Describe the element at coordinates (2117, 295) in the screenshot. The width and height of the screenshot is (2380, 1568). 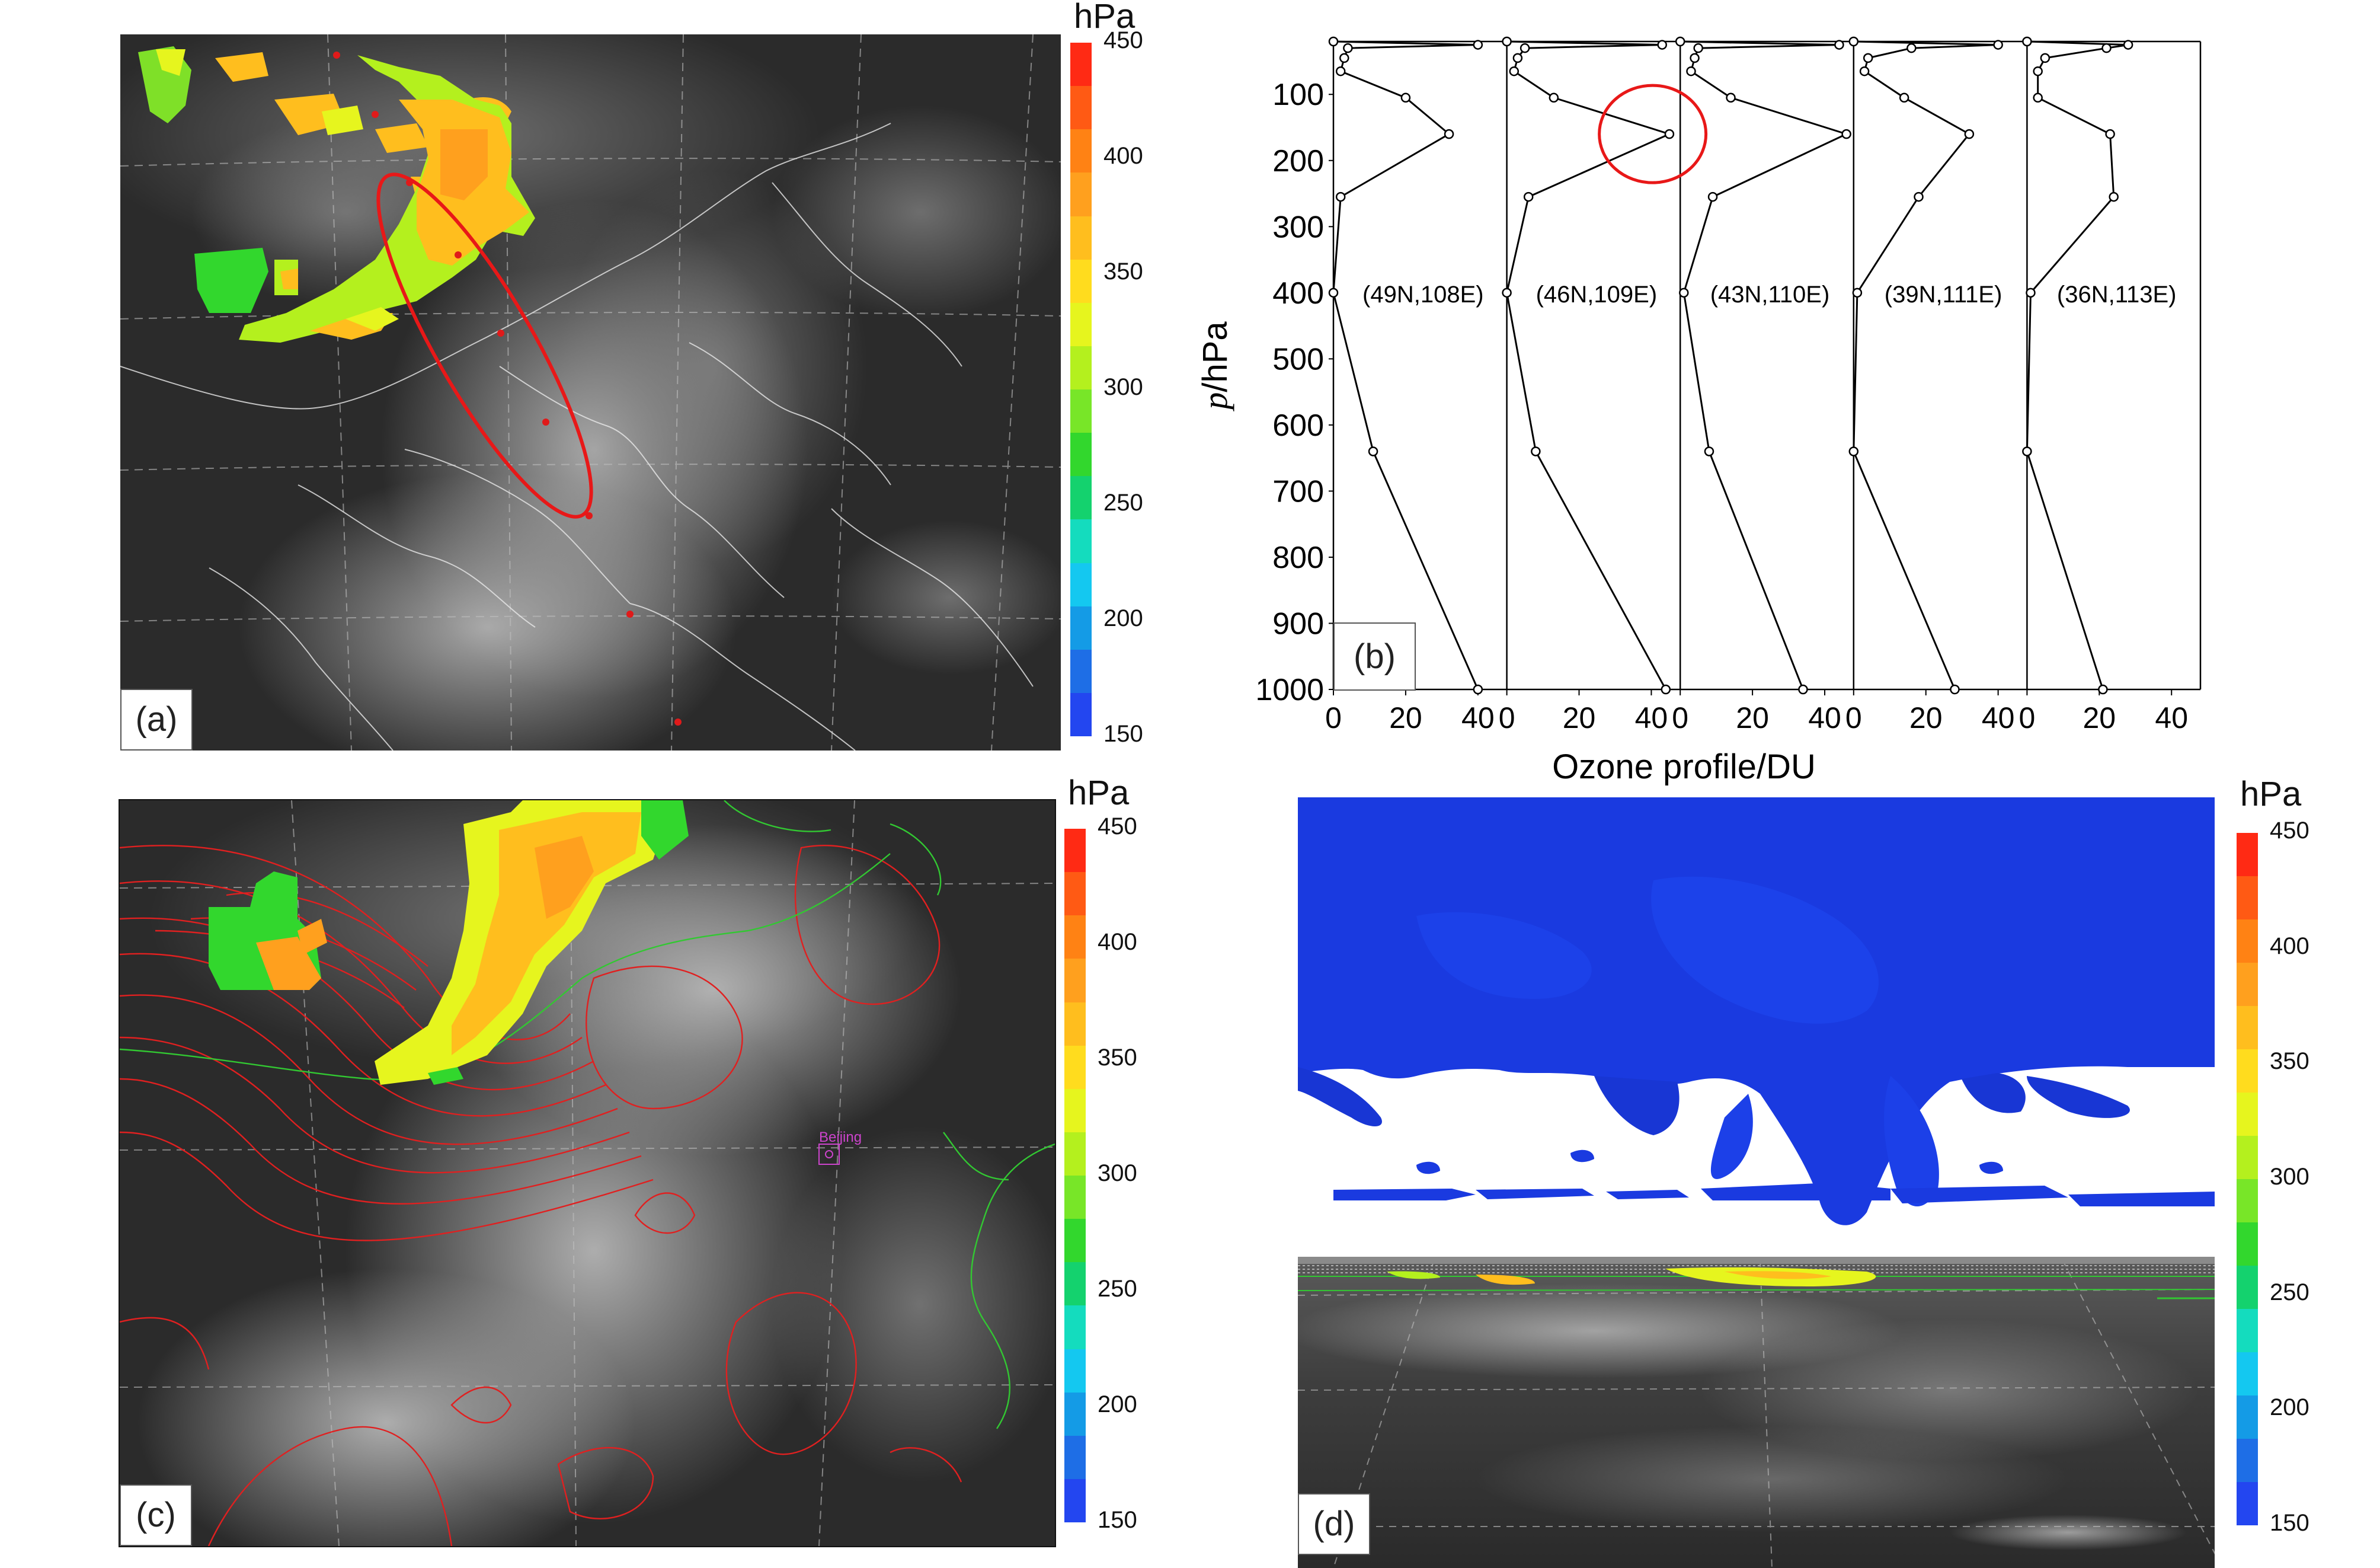
I see `series-label: (36N,113E)` at that location.